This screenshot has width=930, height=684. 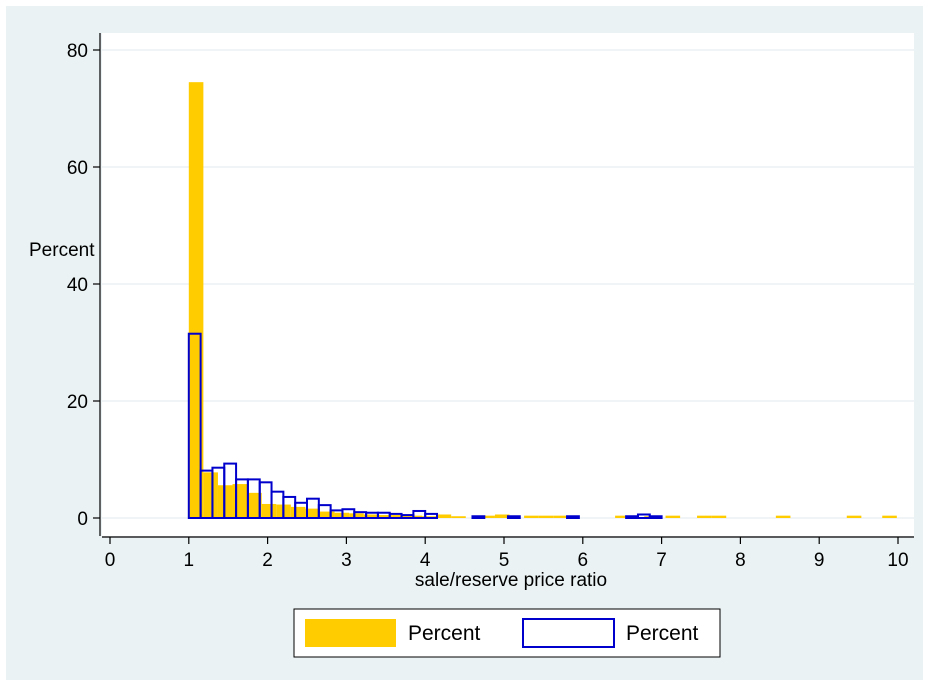 I want to click on legend-label-filled: Percent, so click(x=444, y=633).